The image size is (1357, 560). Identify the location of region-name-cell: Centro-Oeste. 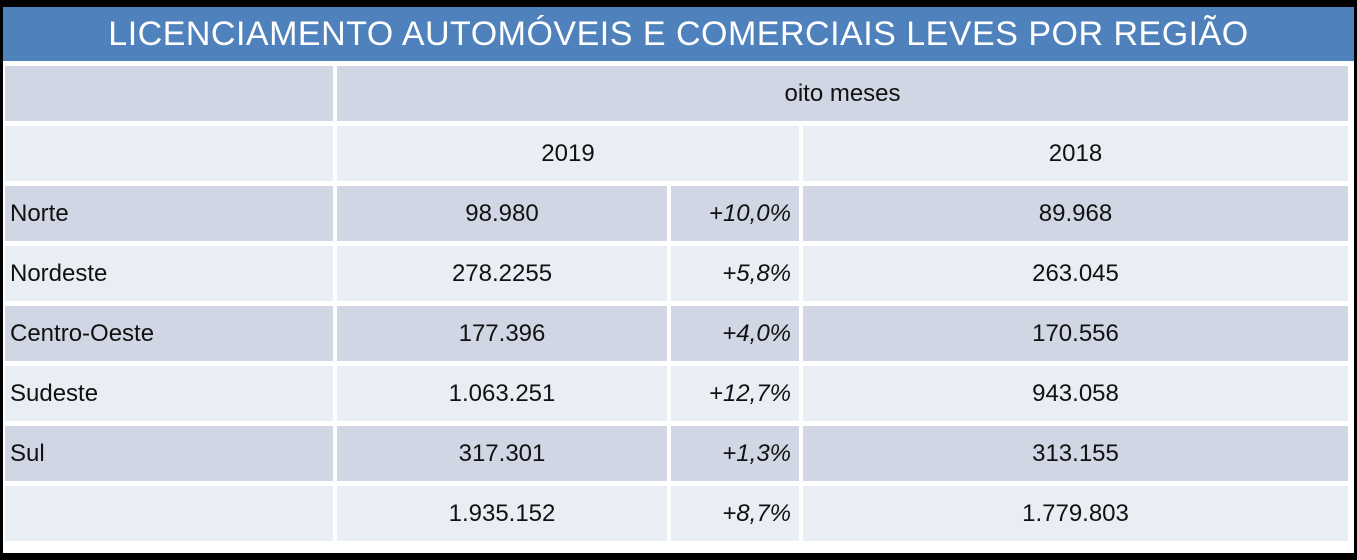
(169, 333).